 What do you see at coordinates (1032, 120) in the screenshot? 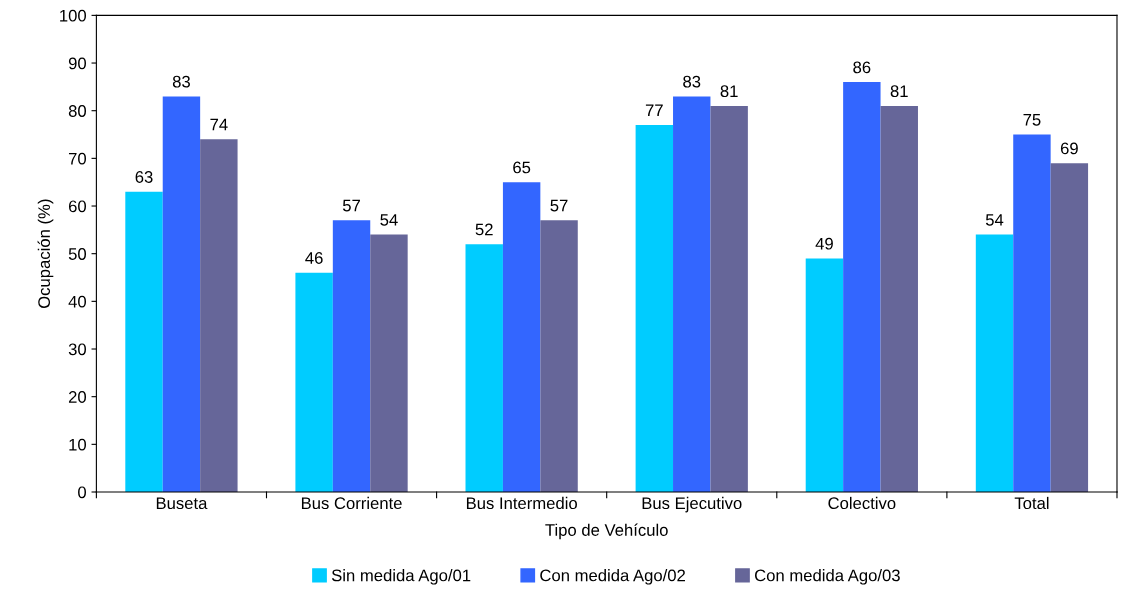
I see `data-label: 75` at bounding box center [1032, 120].